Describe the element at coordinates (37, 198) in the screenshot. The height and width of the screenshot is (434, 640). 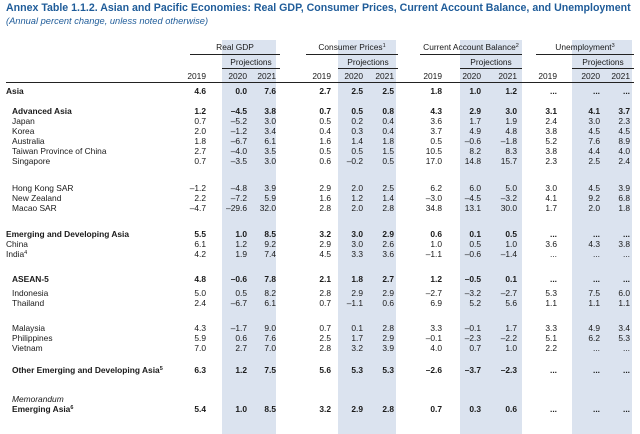
I see `row-label: New Zealand` at that location.